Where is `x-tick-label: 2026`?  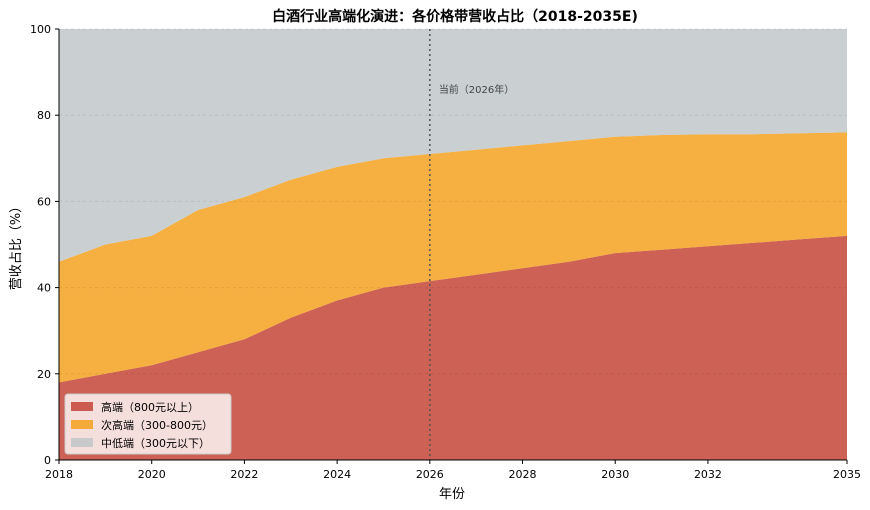
x-tick-label: 2026 is located at coordinates (430, 474).